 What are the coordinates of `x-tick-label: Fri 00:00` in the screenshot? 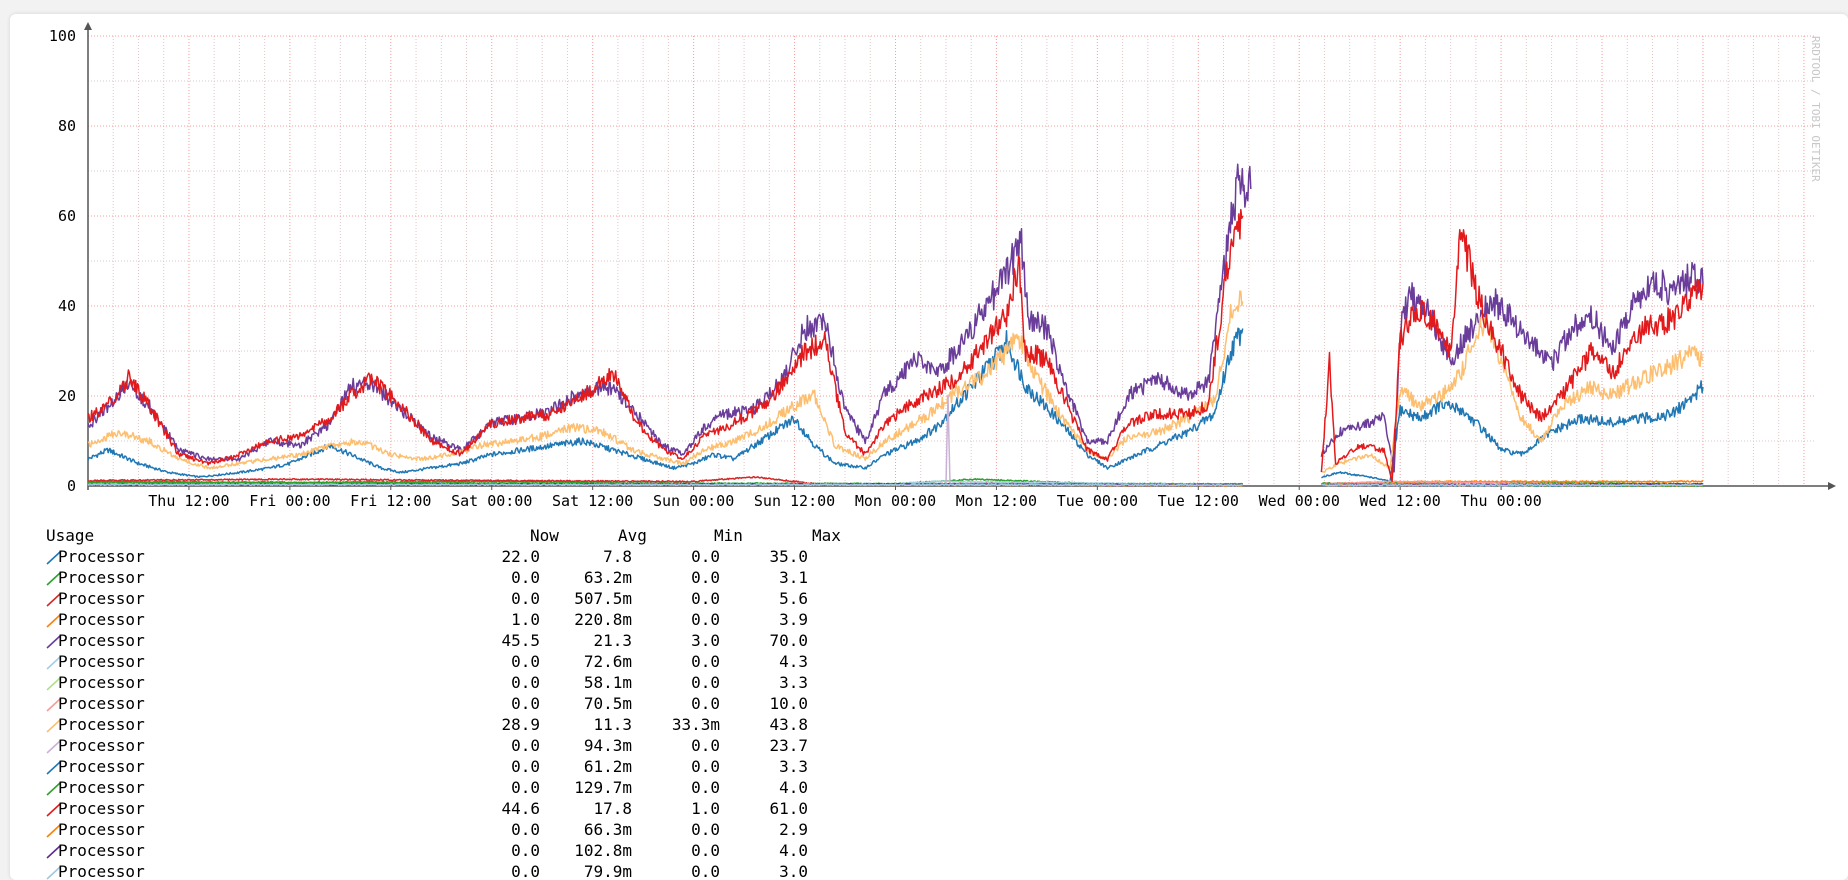 It's located at (289, 501).